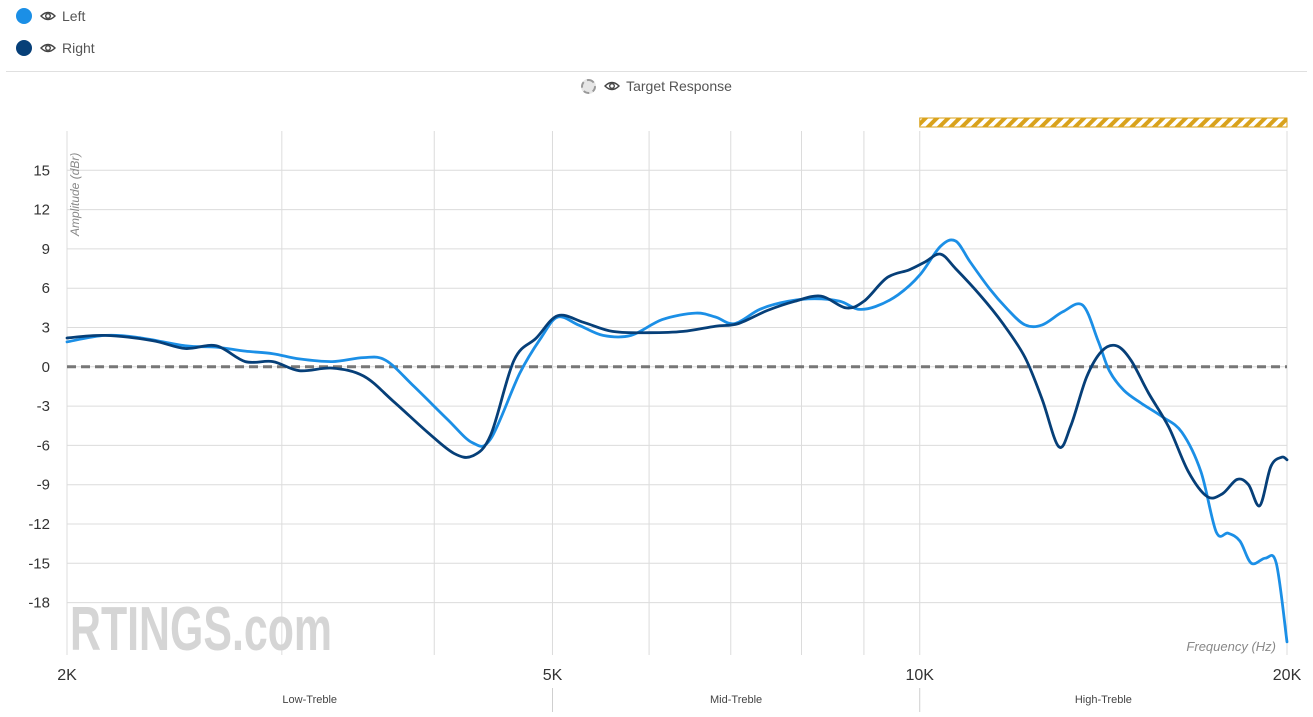 This screenshot has height=717, width=1313. Describe the element at coordinates (67, 675) in the screenshot. I see `x-tick-label: 2K` at that location.